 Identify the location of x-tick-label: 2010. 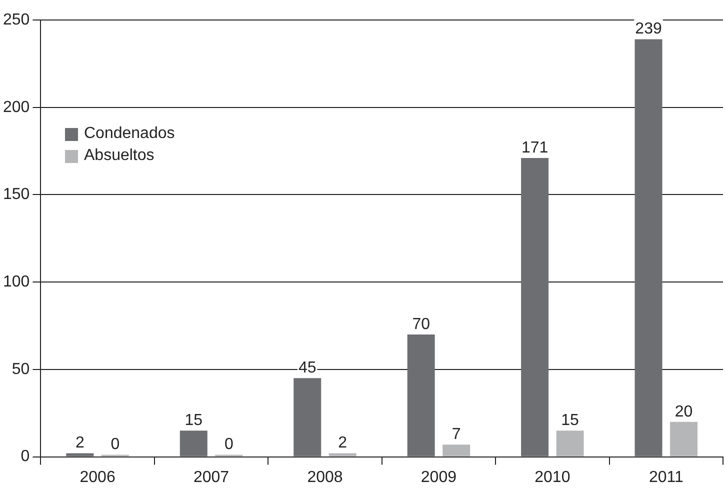
(552, 477).